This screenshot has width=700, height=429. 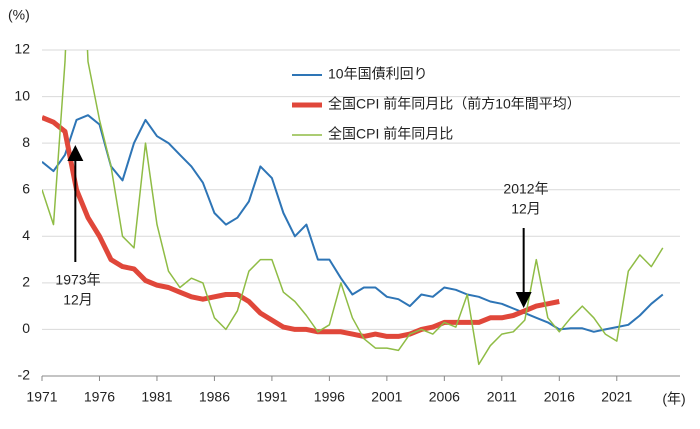 What do you see at coordinates (26, 282) in the screenshot?
I see `y-tick-label: 2` at bounding box center [26, 282].